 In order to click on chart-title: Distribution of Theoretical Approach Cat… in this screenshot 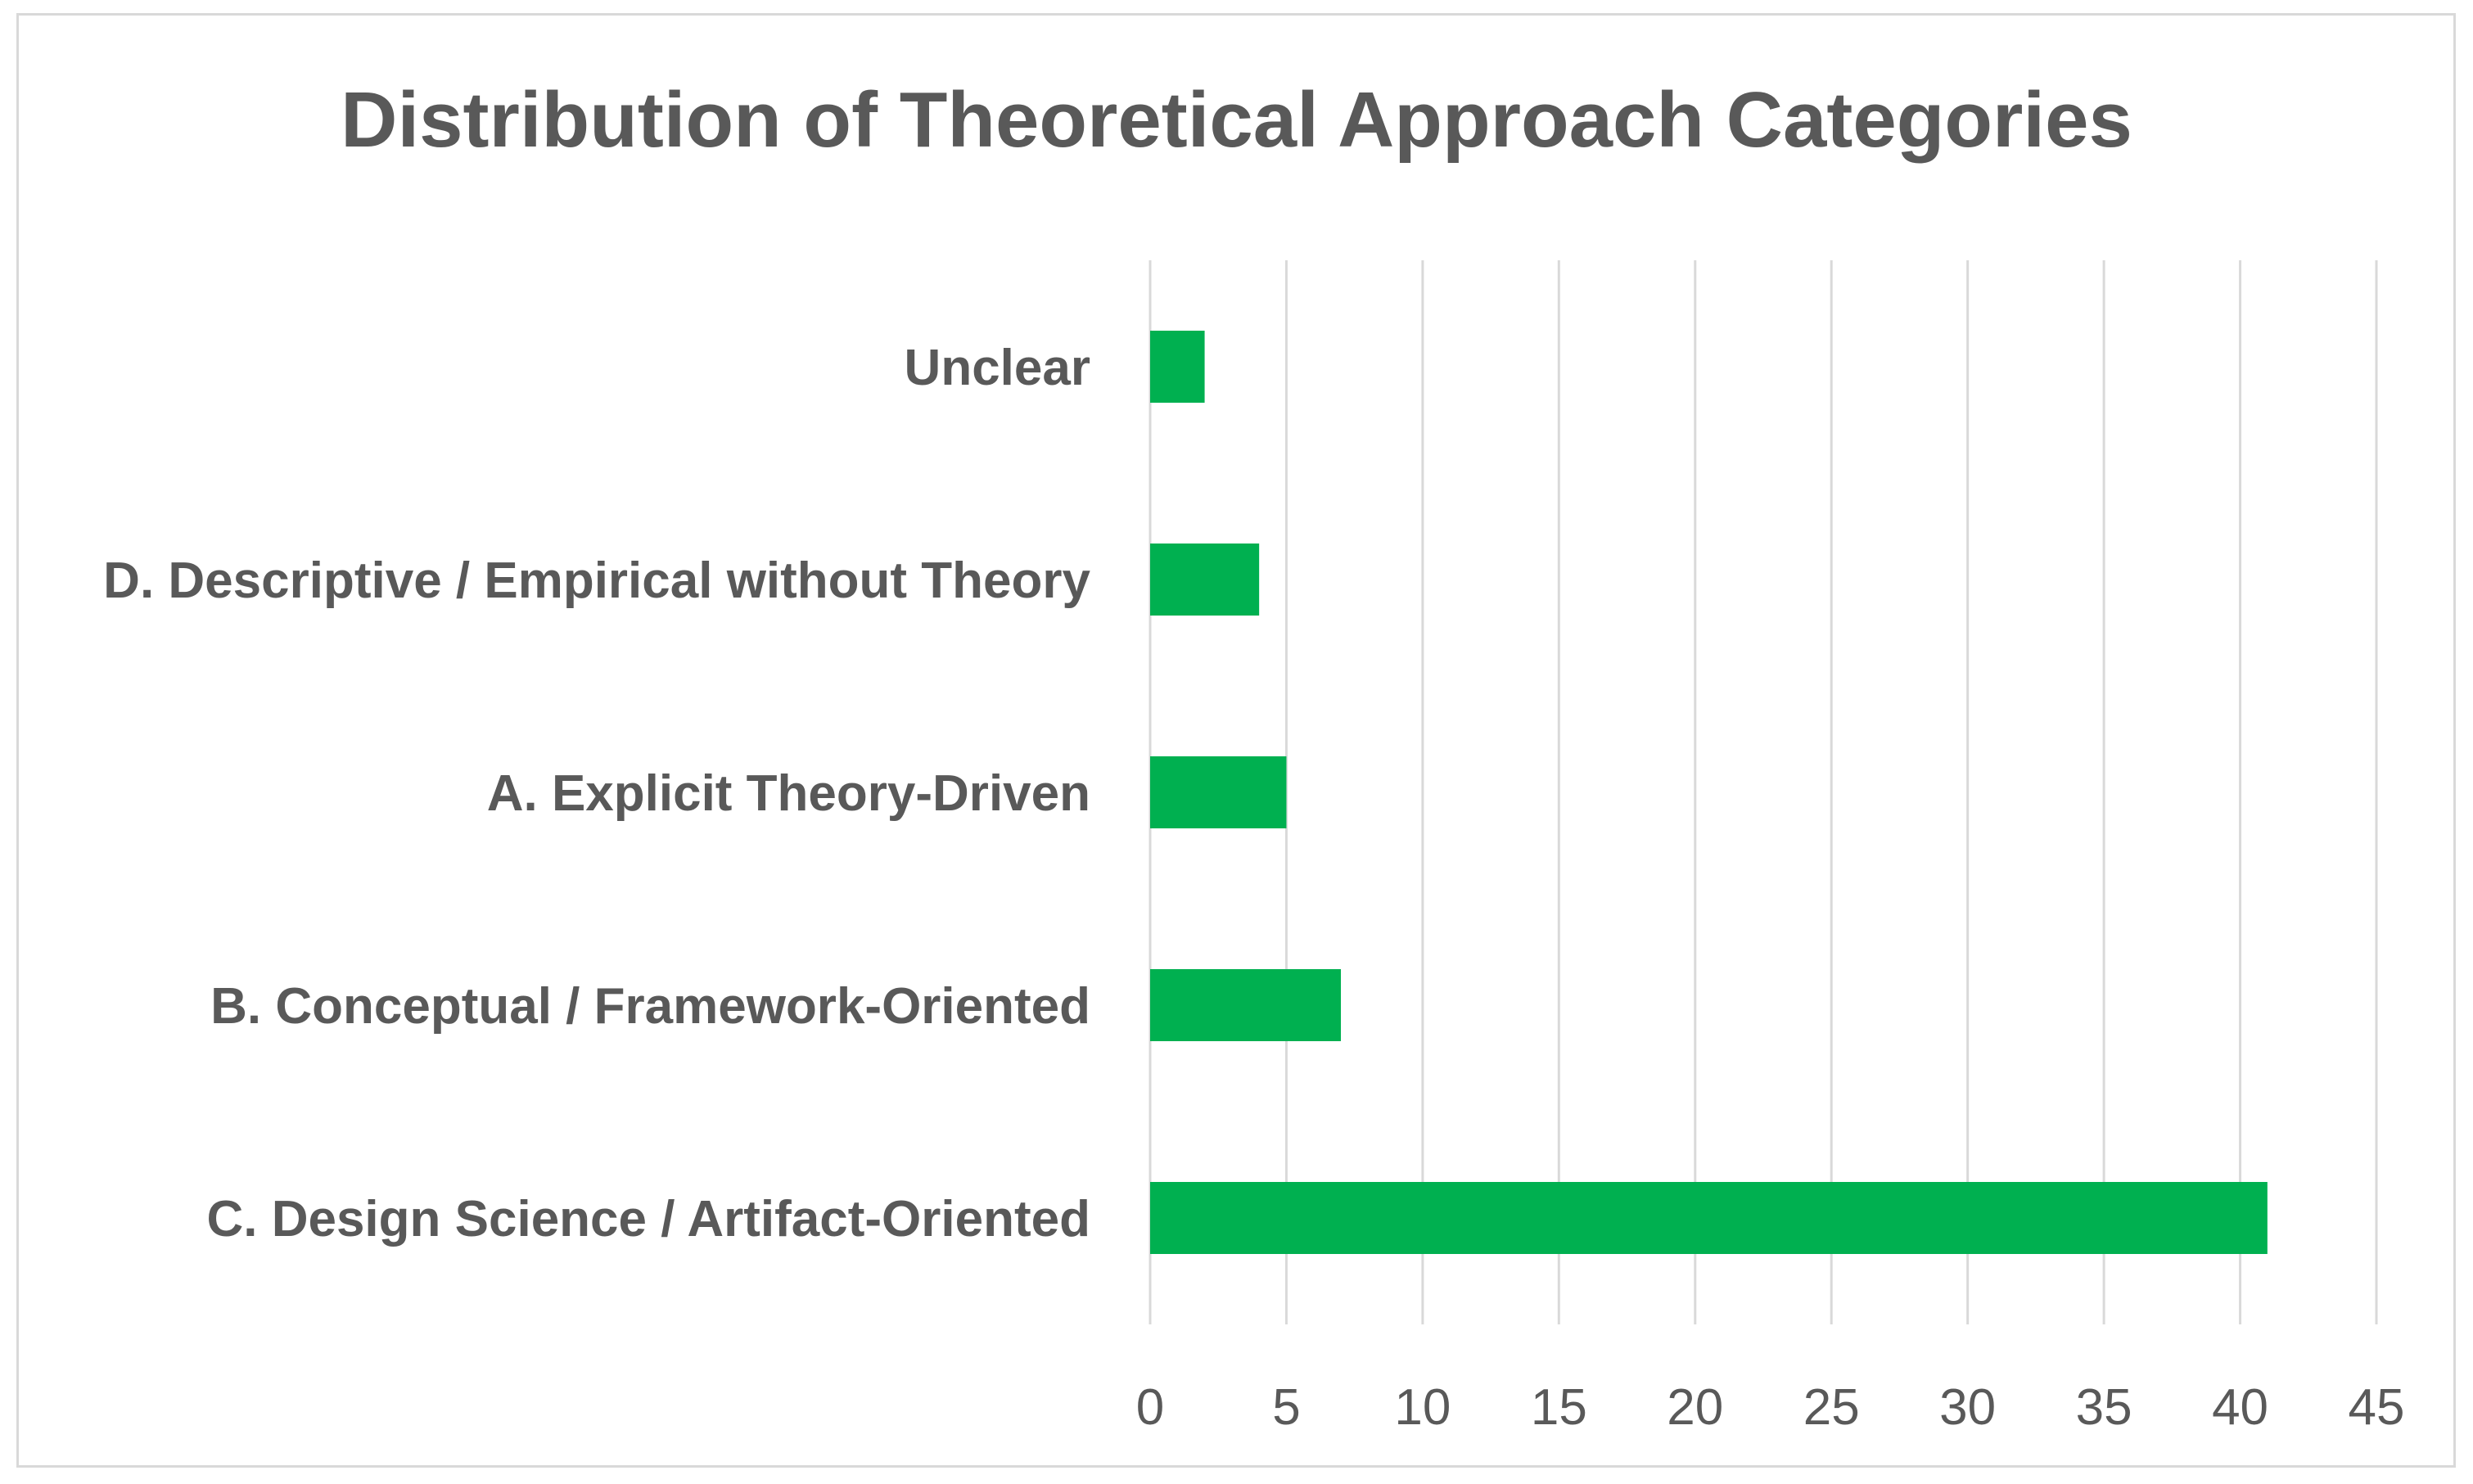, I will do `click(1236, 120)`.